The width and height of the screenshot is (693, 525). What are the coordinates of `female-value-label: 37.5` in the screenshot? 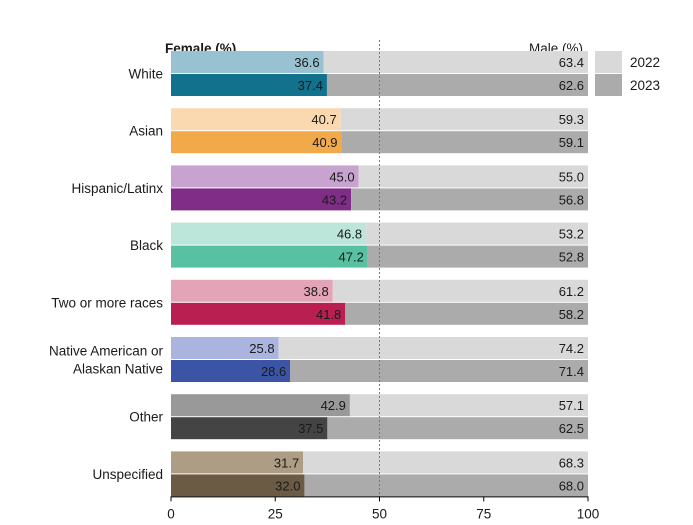 It's located at (310, 428).